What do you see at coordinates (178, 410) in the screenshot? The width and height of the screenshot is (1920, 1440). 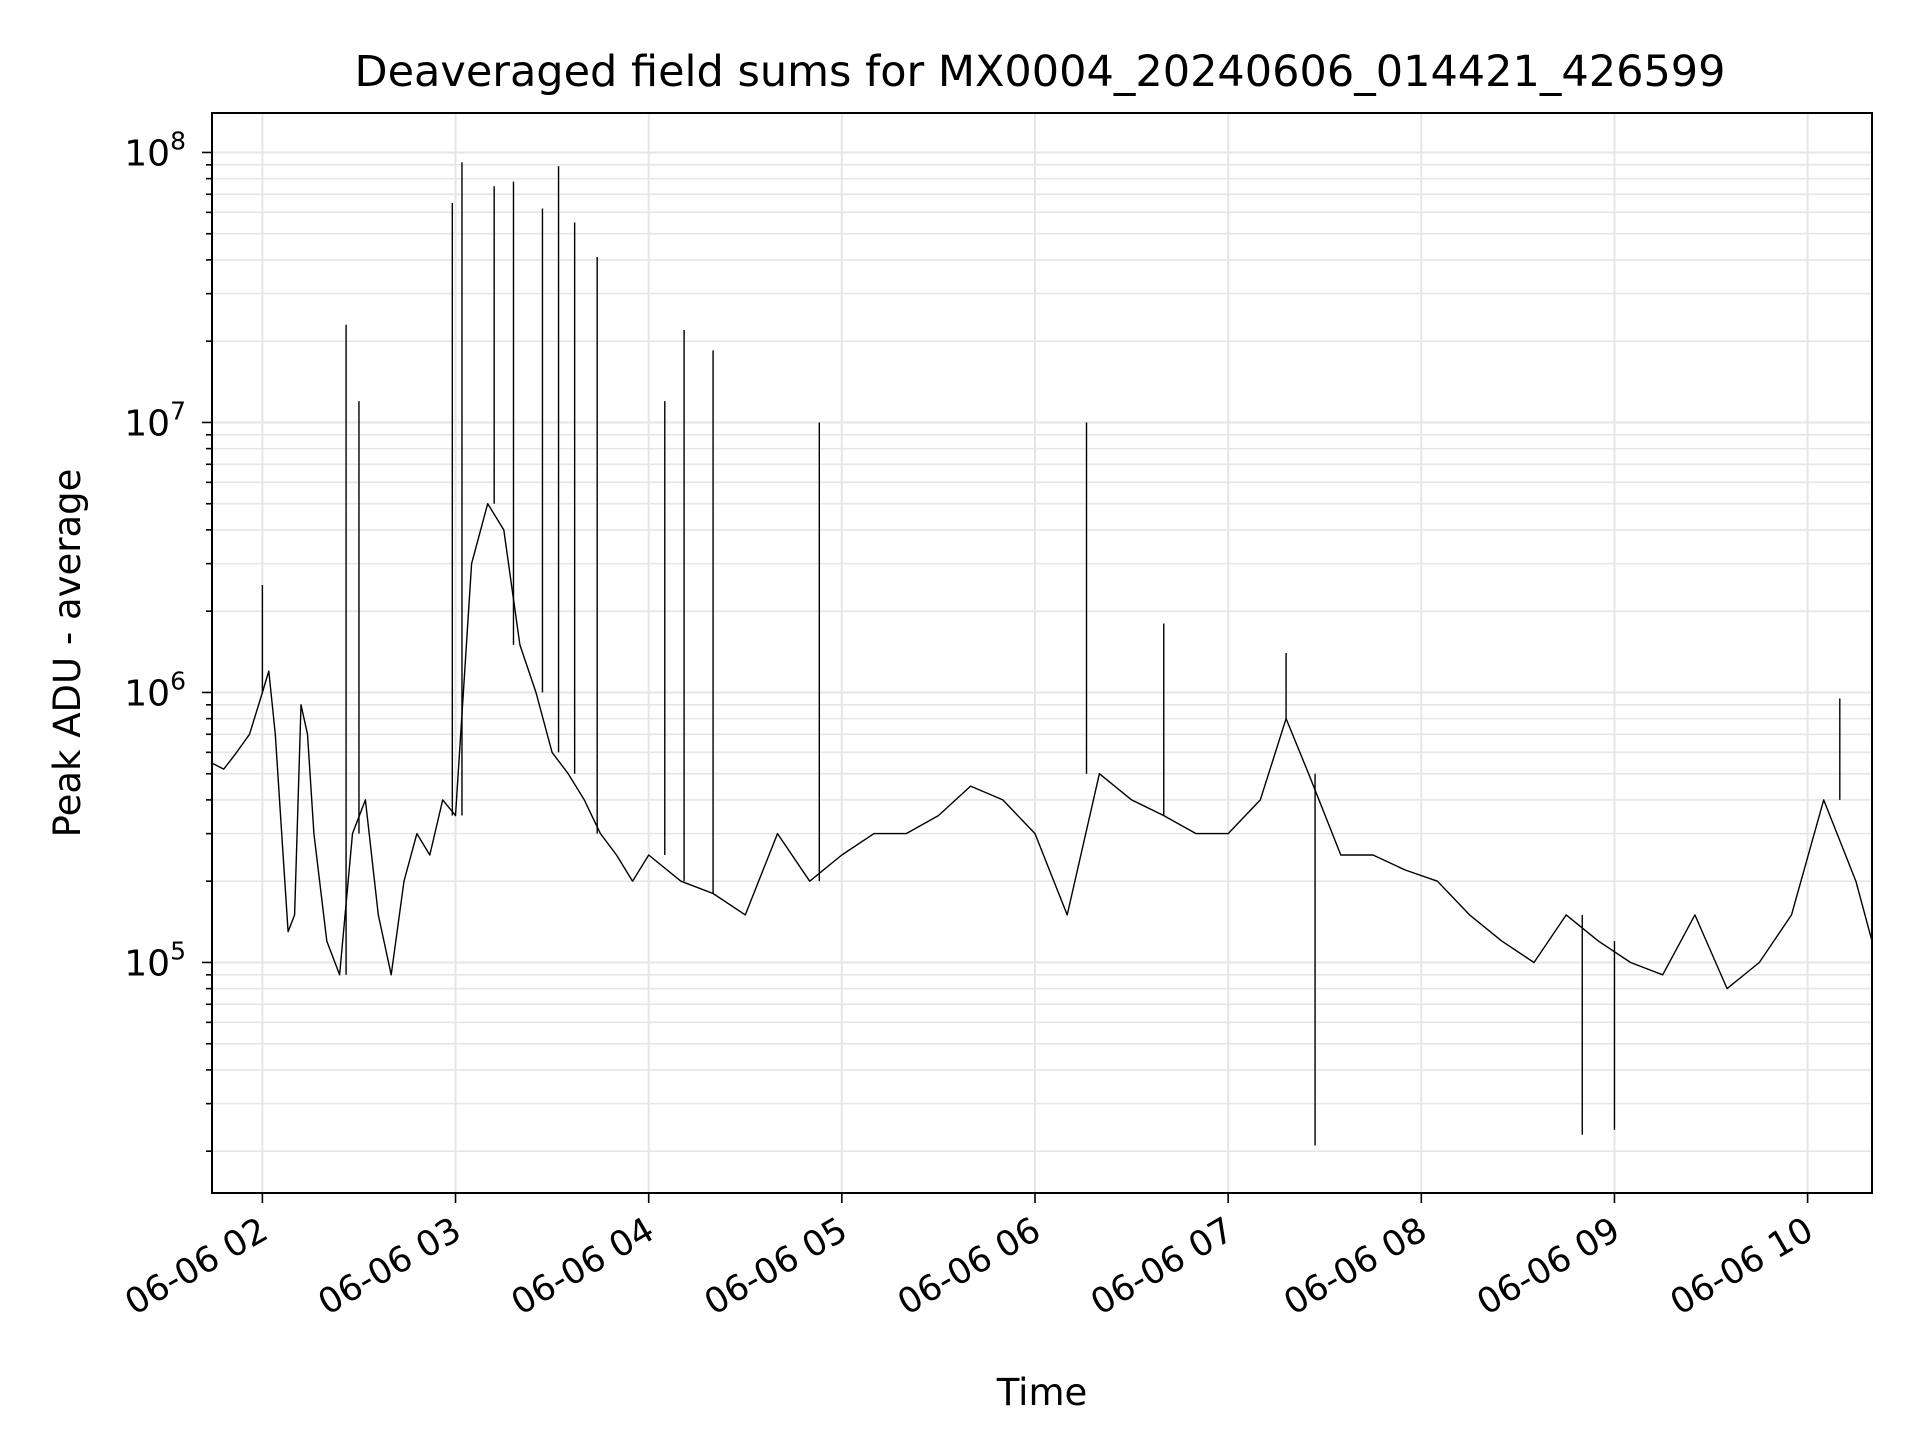 I see `y-tick-label-exponent: 7` at bounding box center [178, 410].